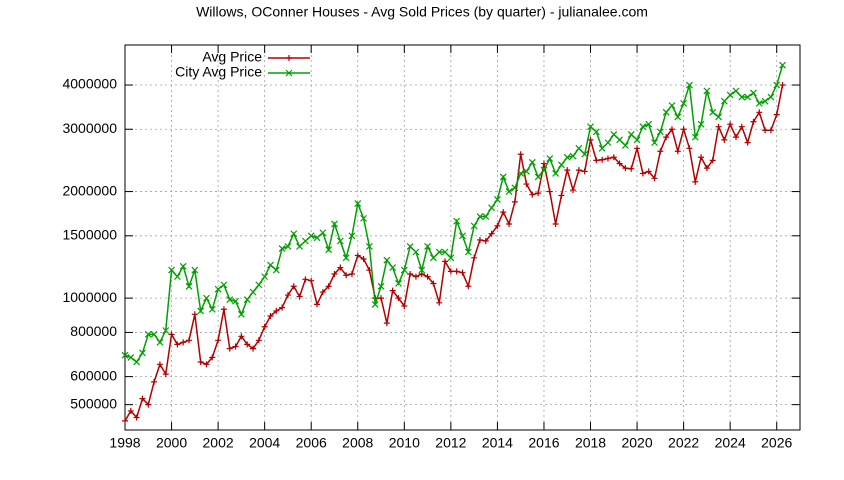 The height and width of the screenshot is (480, 844). What do you see at coordinates (93, 375) in the screenshot?
I see `y-tick-label: 600000` at bounding box center [93, 375].